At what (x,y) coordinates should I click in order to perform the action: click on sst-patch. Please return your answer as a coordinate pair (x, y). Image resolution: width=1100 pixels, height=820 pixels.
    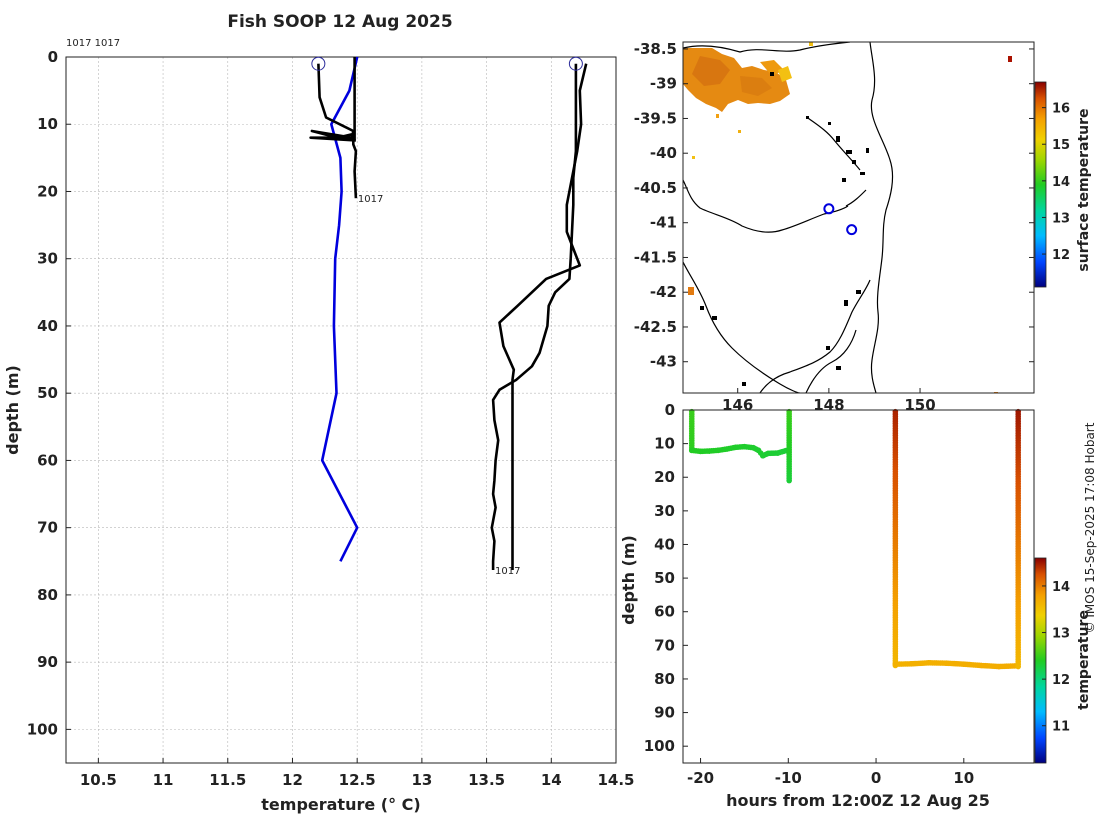
    Looking at the image, I should click on (847, 217).